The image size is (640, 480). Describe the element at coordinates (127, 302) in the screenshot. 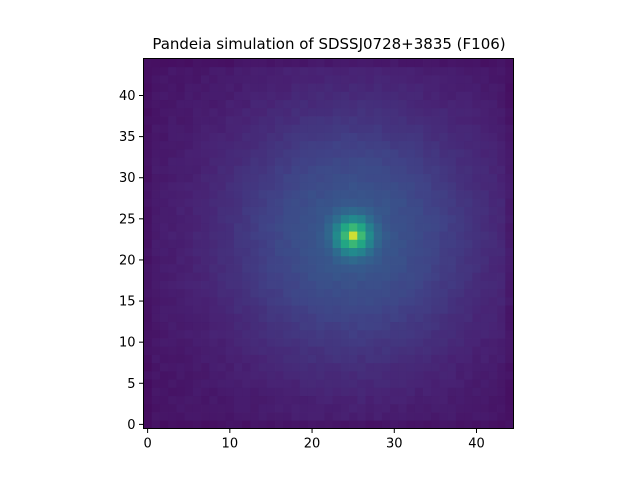

I see `y-tick-label: 15` at that location.